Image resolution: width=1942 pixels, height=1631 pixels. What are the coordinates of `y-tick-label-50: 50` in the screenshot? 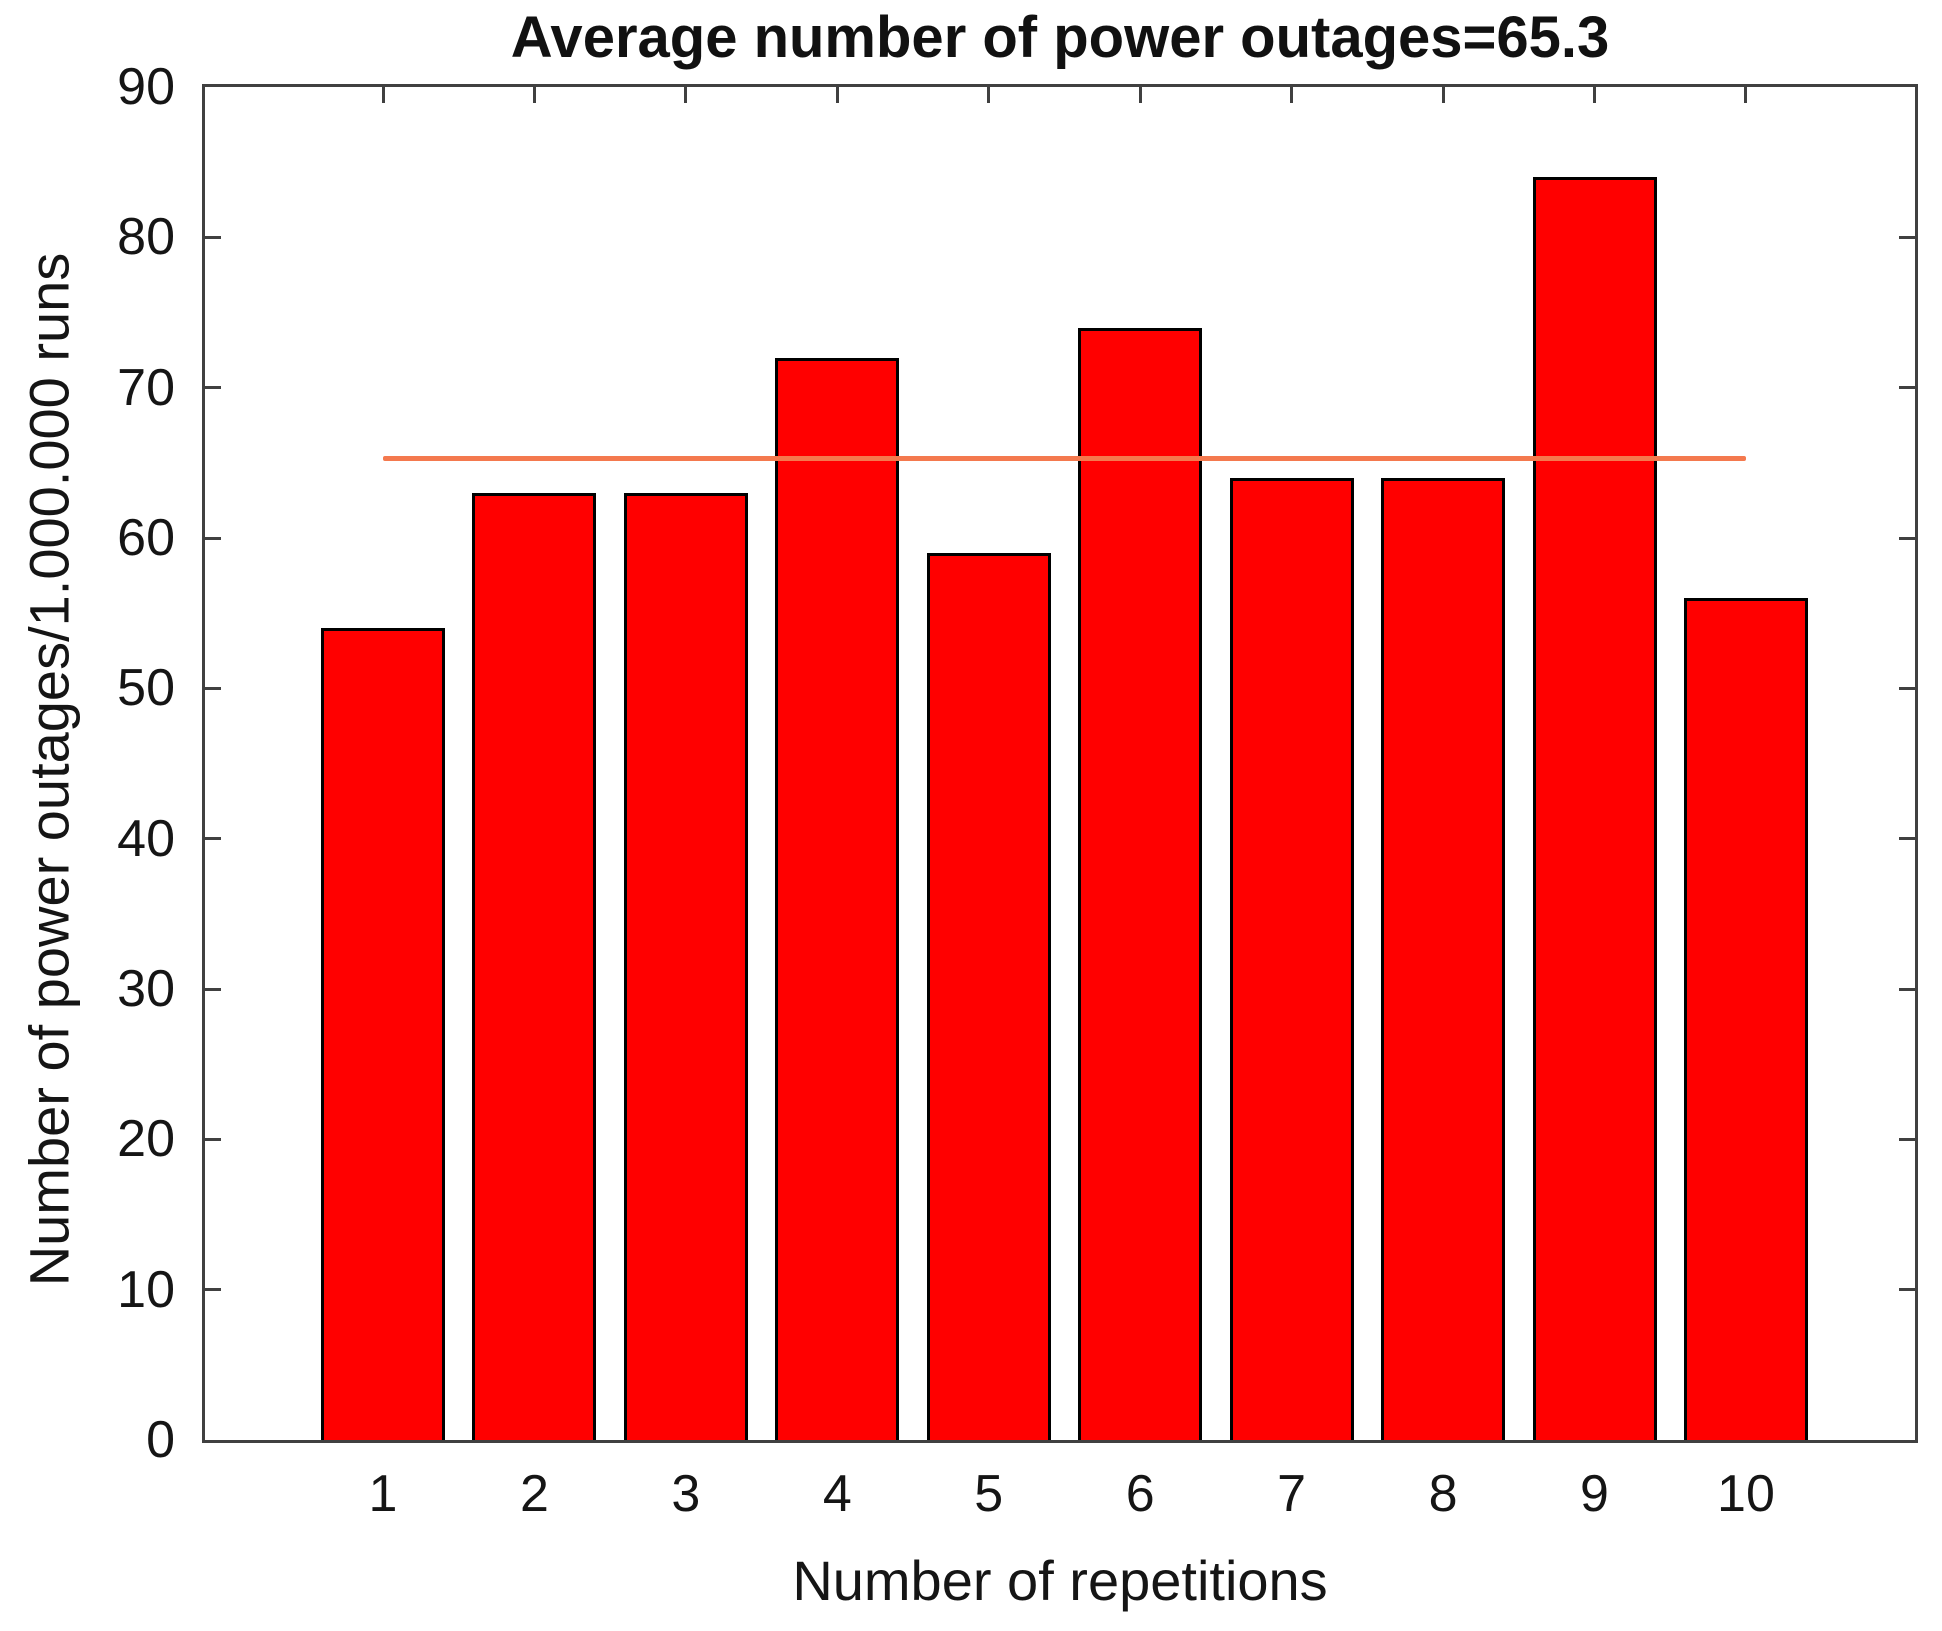 It's located at (146, 688).